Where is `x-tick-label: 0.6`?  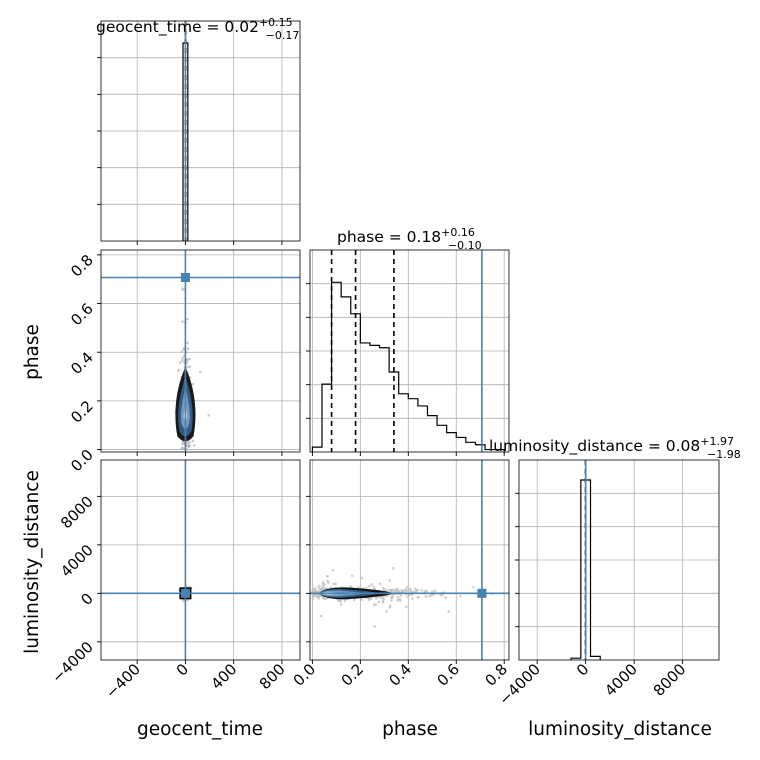 x-tick-label: 0.6 is located at coordinates (448, 675).